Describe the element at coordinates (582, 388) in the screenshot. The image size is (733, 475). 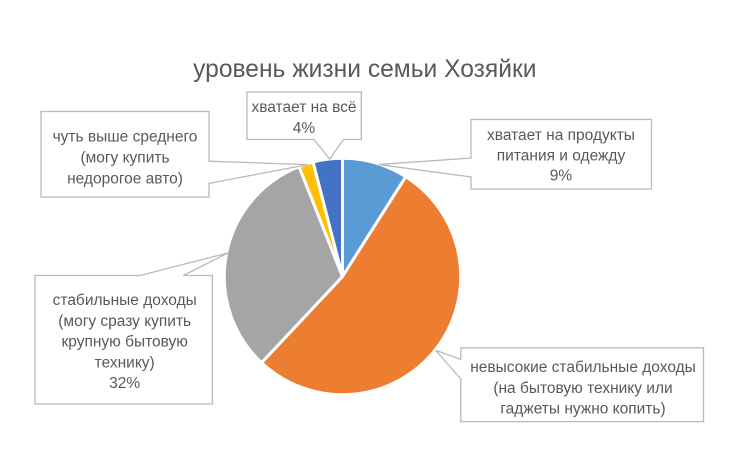
I see `svg-text: (на бытовую технику или` at that location.